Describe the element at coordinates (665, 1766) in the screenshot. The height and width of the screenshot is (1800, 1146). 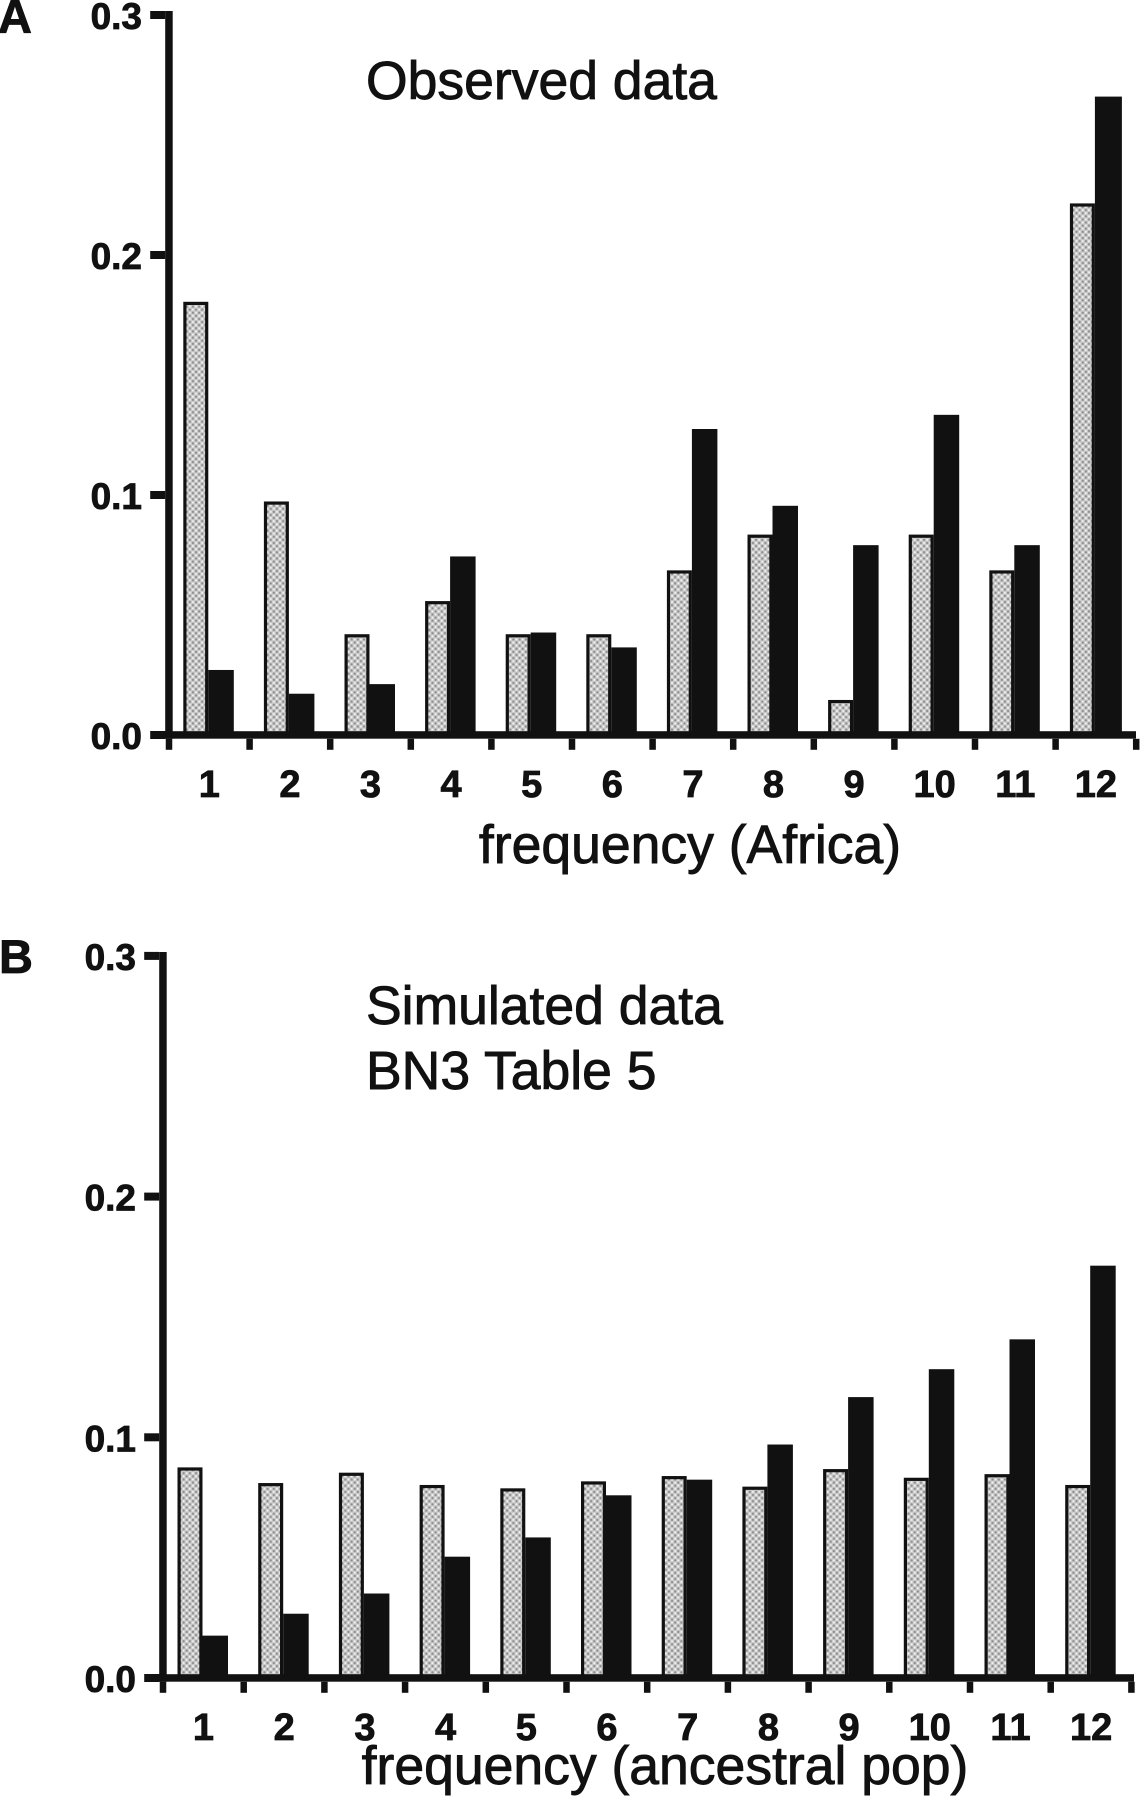
I see `svg-text: frequency (ancestral pop)` at that location.